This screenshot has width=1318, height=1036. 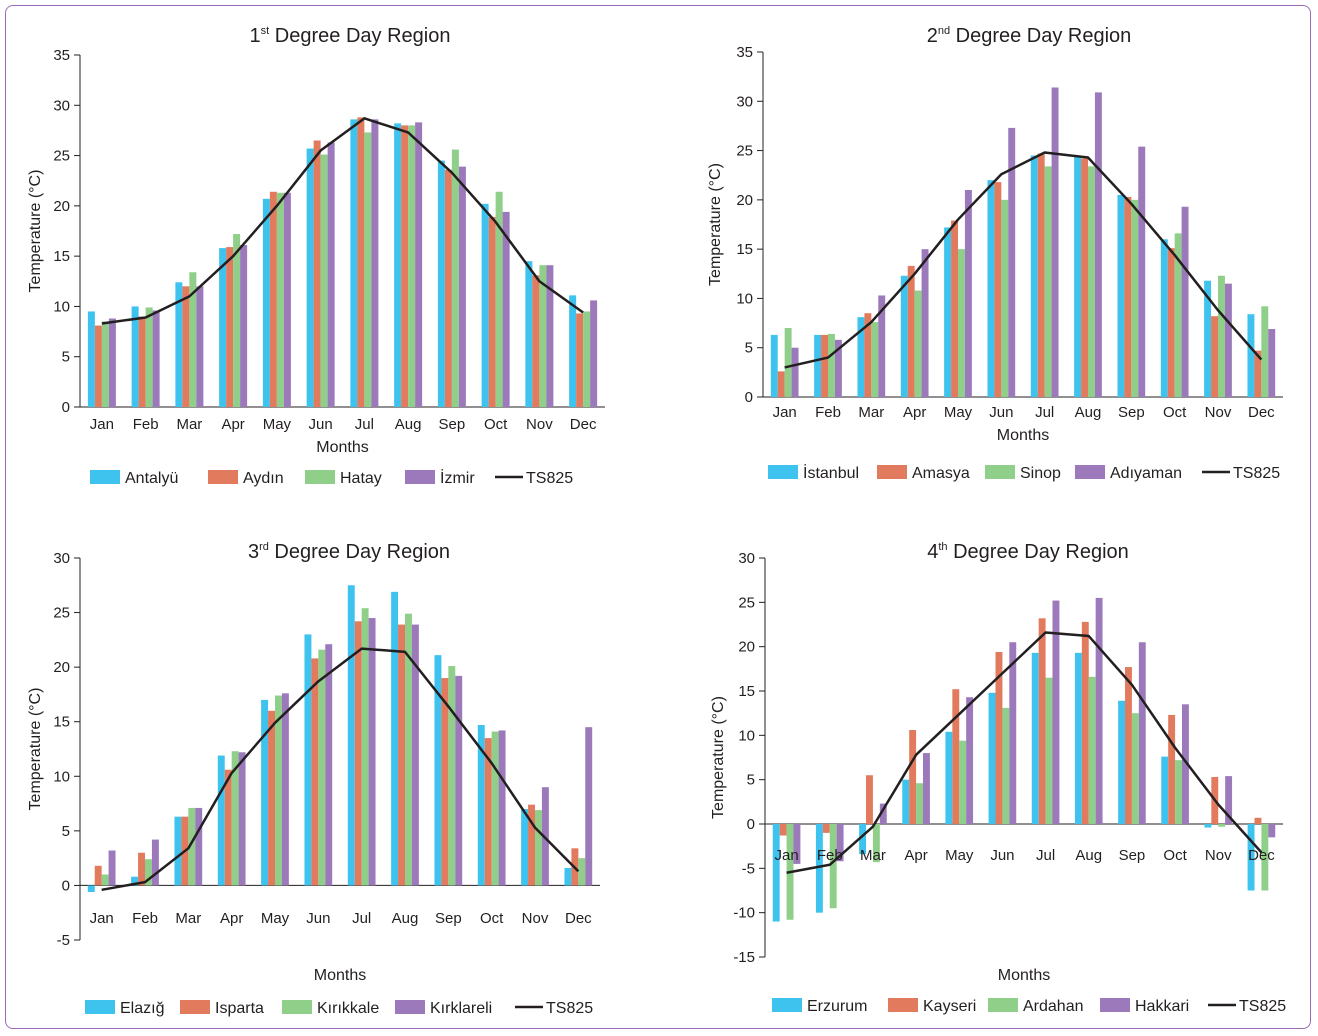 What do you see at coordinates (361, 262) in the screenshot?
I see `bar-aydın-jul` at bounding box center [361, 262].